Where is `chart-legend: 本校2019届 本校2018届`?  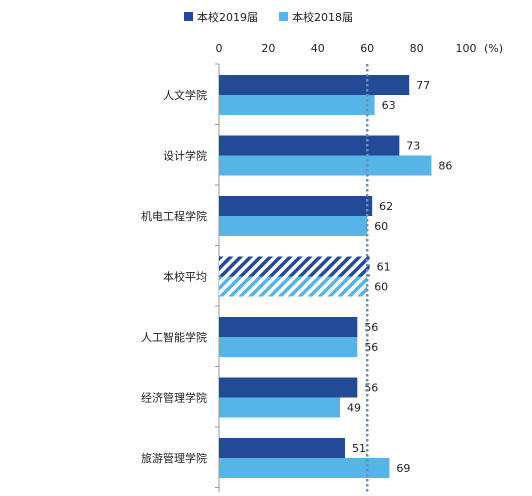
chart-legend: 本校2019届 本校2018届 is located at coordinates (268, 17).